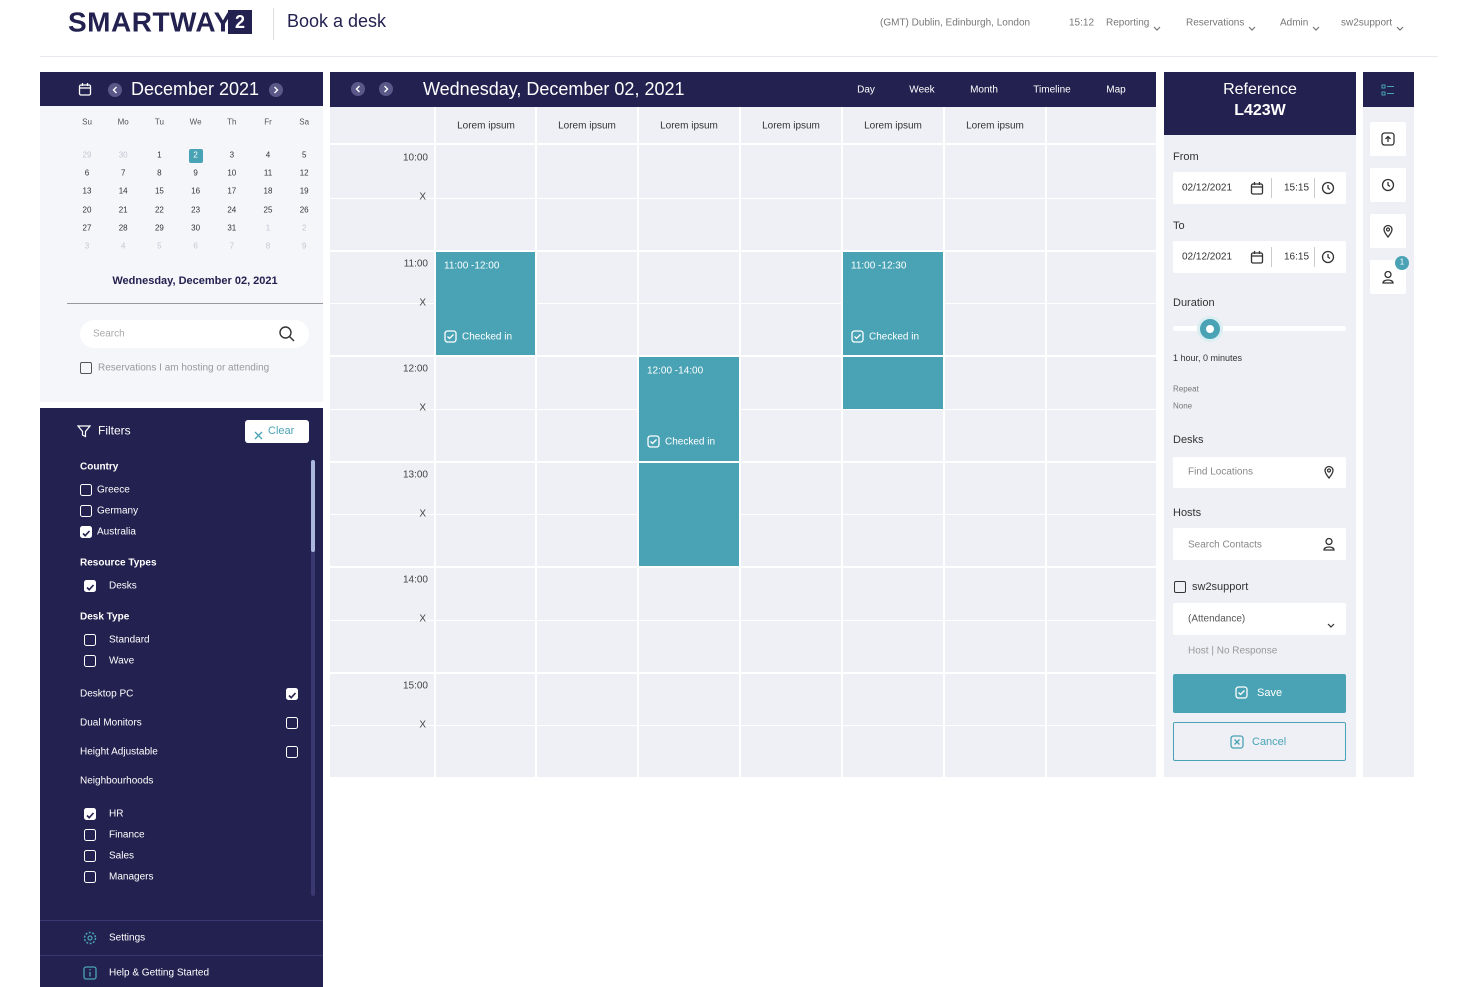 This screenshot has width=1480, height=987. What do you see at coordinates (87, 228) in the screenshot?
I see `calendar-day: 27` at bounding box center [87, 228].